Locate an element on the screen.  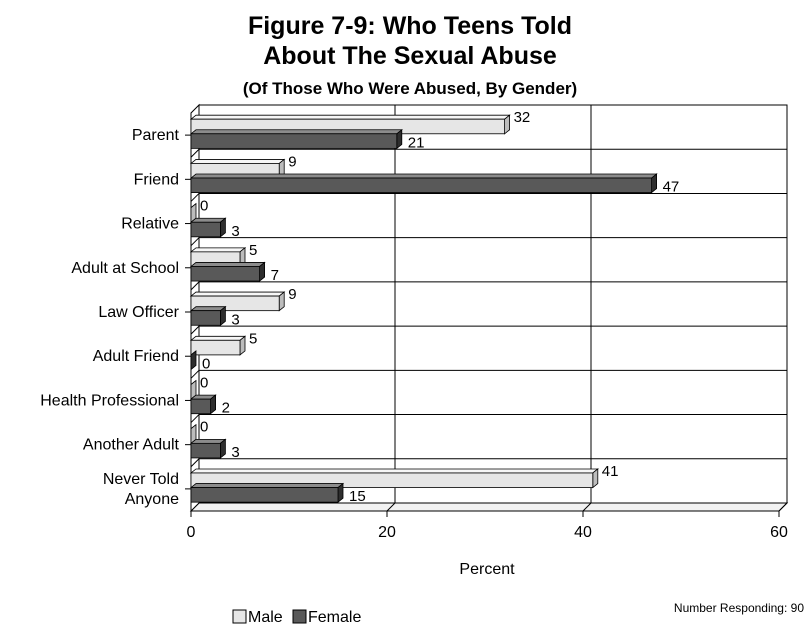
number-responding-note: Number Responding: 90 is located at coordinates (739, 608).